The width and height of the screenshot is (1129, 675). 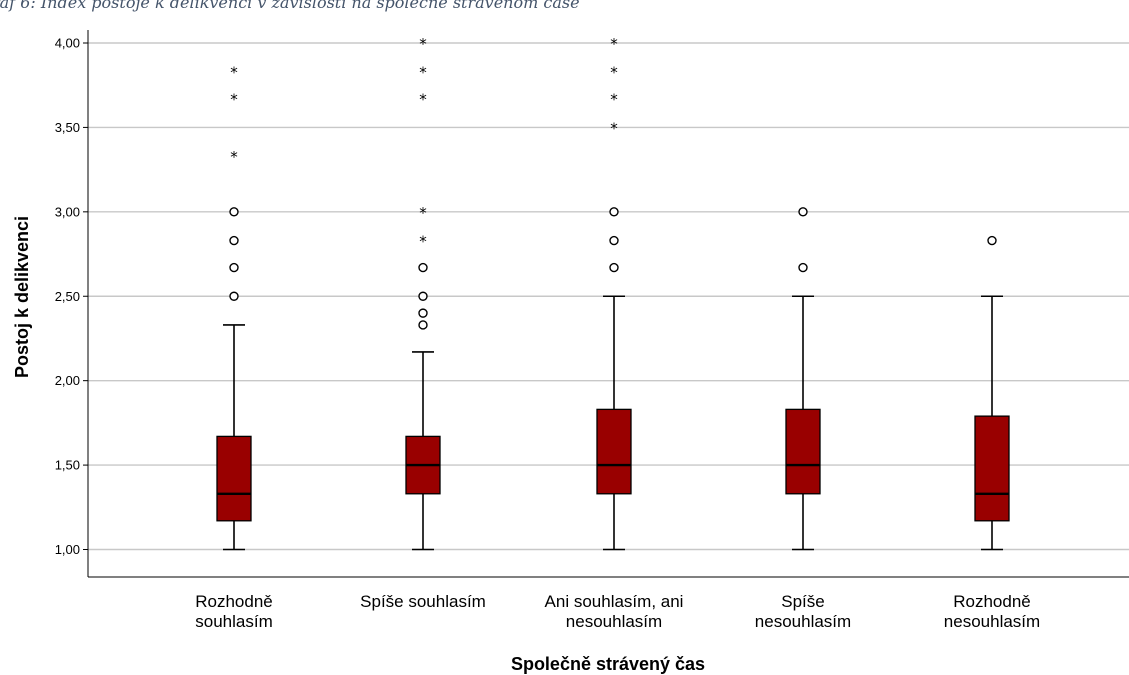 I want to click on y-tick-label: 2,00, so click(x=67, y=380).